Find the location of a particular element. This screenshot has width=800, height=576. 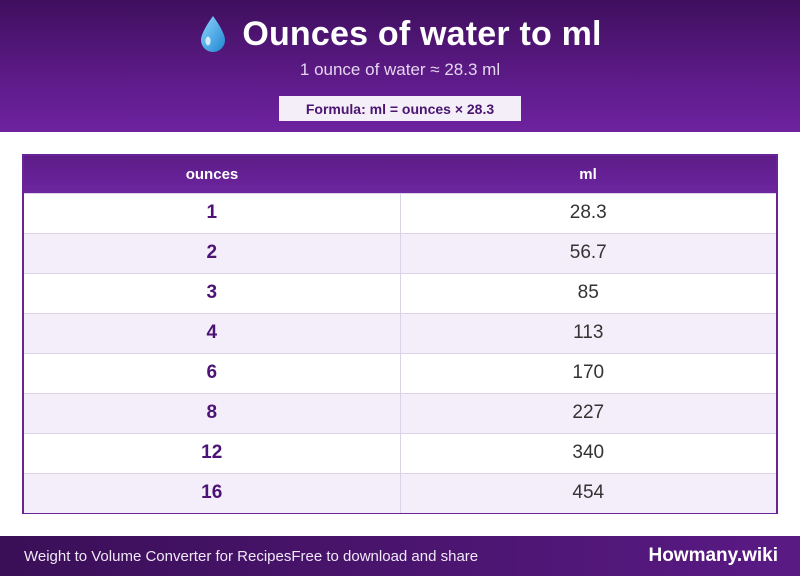

title-row: Ounces of water to ml is located at coordinates (400, 34).